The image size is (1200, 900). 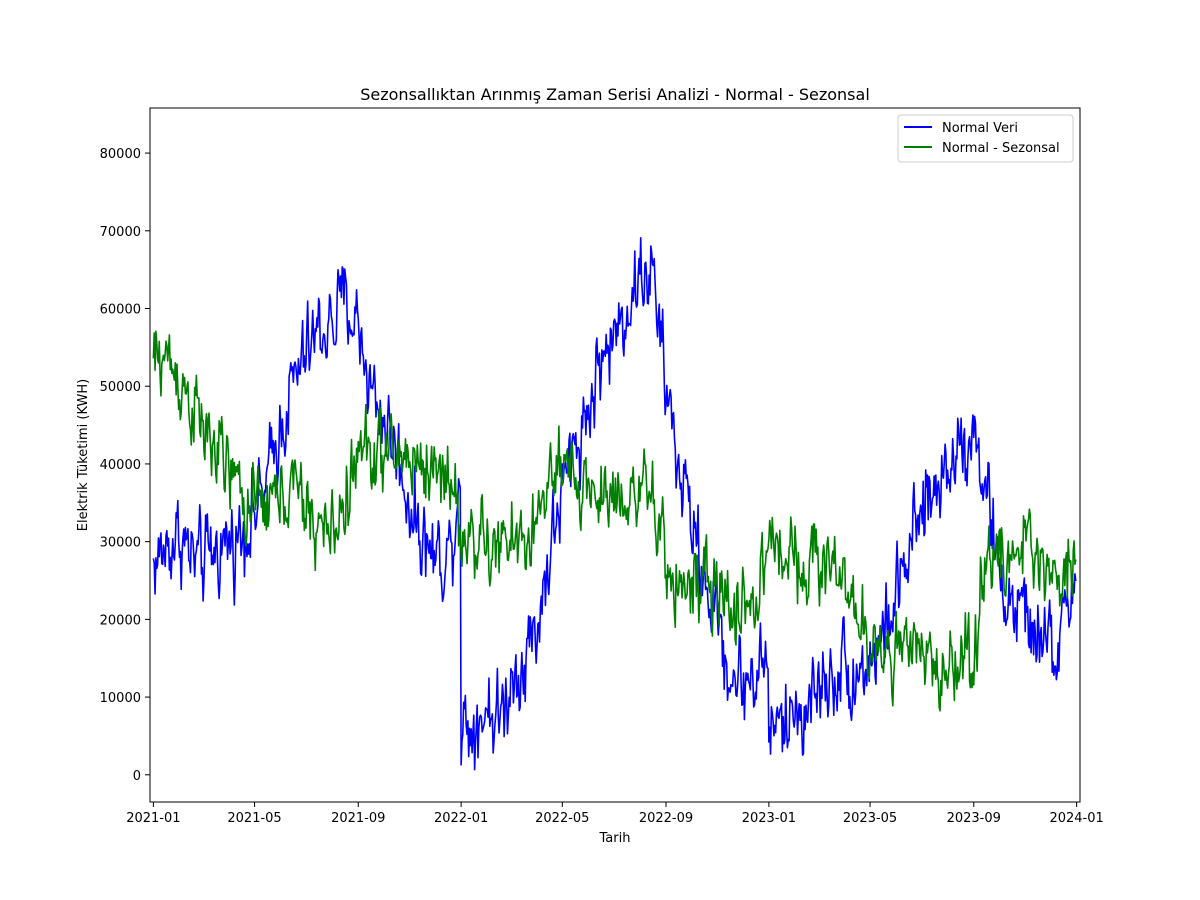 What do you see at coordinates (120, 154) in the screenshot?
I see `y-tick-label: 80000` at bounding box center [120, 154].